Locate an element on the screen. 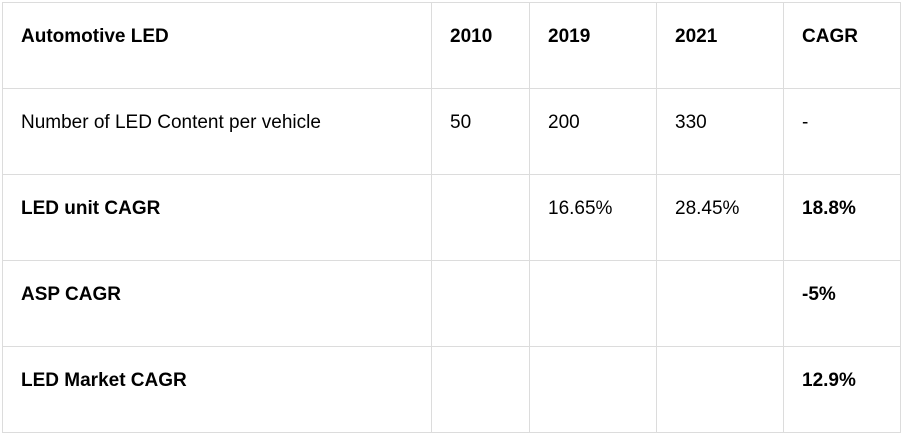 The height and width of the screenshot is (440, 902). header-cell: 2010 is located at coordinates (480, 45).